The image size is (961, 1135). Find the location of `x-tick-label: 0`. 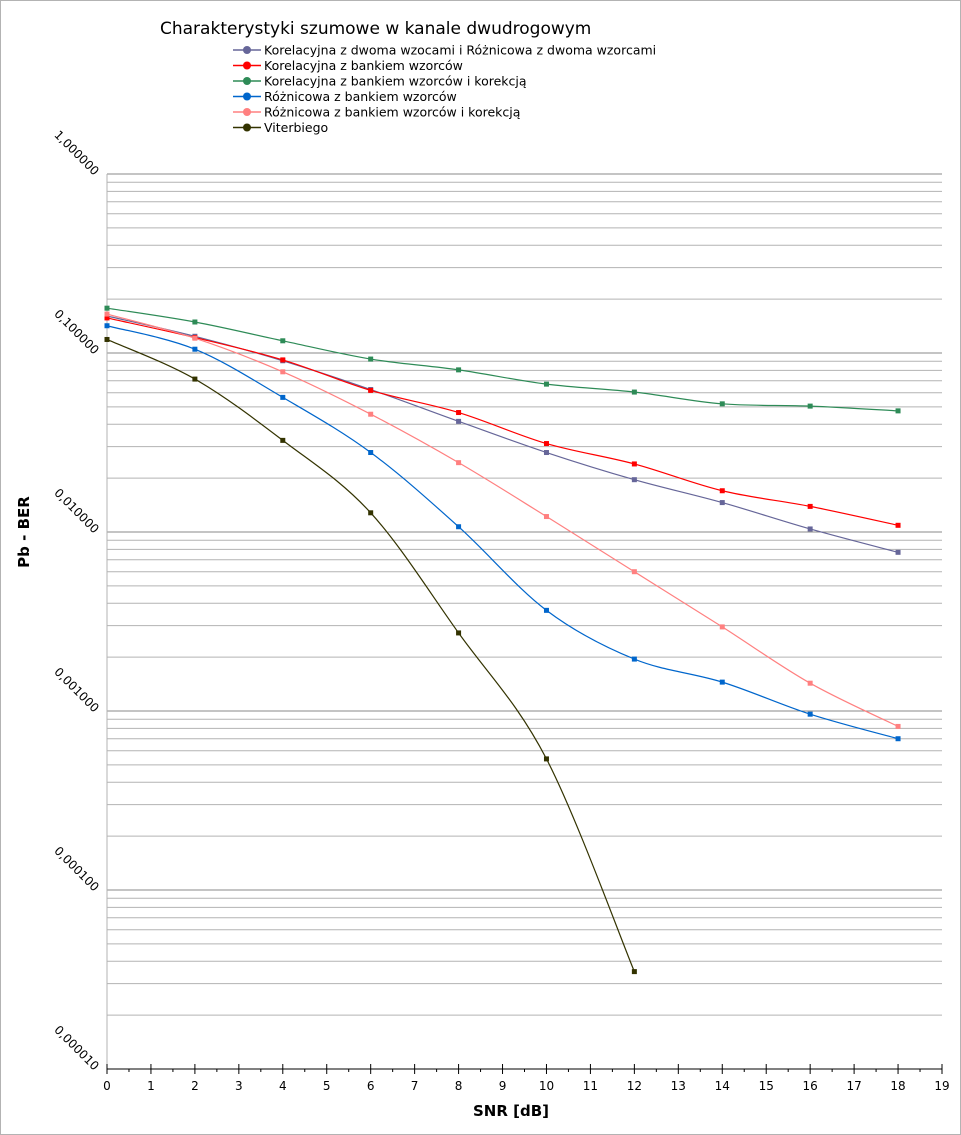

x-tick-label: 0 is located at coordinates (107, 1086).